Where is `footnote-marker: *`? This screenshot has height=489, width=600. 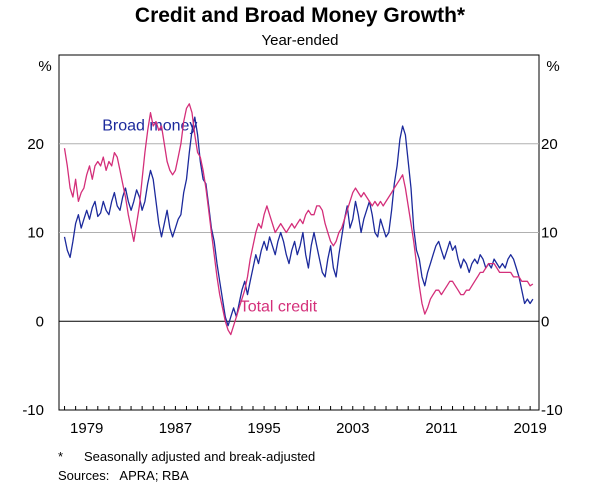
footnote-marker: * is located at coordinates (61, 456).